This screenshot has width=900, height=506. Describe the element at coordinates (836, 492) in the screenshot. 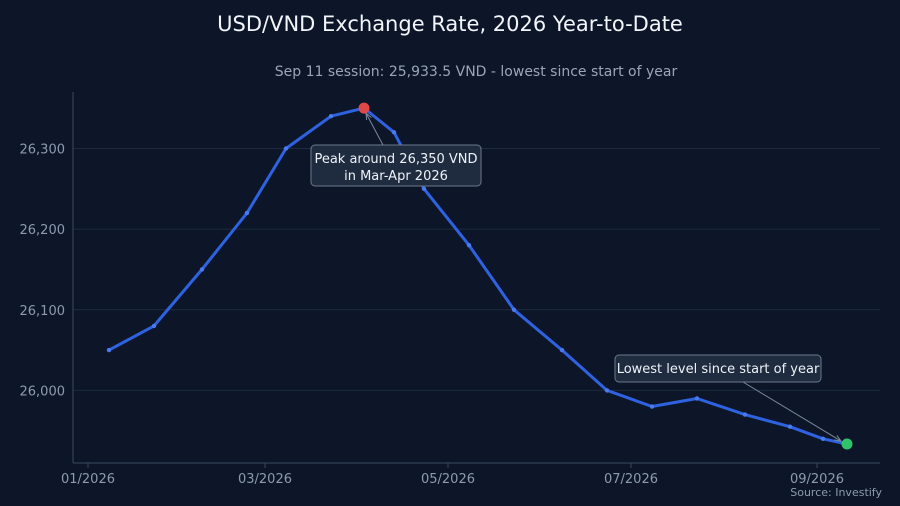

I see `source-note: Source: Investify` at that location.